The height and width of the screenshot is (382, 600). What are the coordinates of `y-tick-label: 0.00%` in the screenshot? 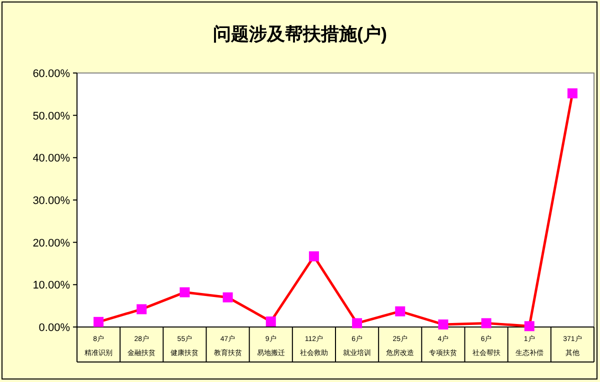 It's located at (54, 328).